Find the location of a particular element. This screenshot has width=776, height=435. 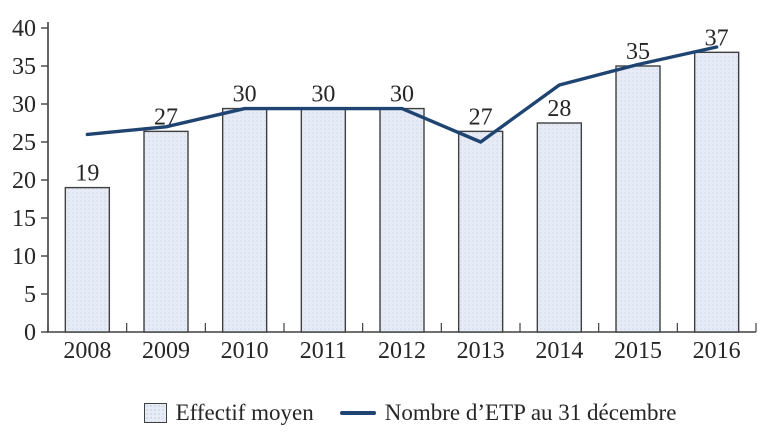

bar-2008 is located at coordinates (87, 259).